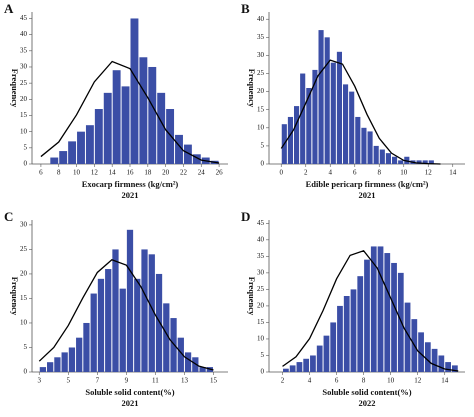 This screenshot has height=417, width=474. Describe the element at coordinates (261, 19) in the screenshot. I see `y-tick-label: 40` at that location.